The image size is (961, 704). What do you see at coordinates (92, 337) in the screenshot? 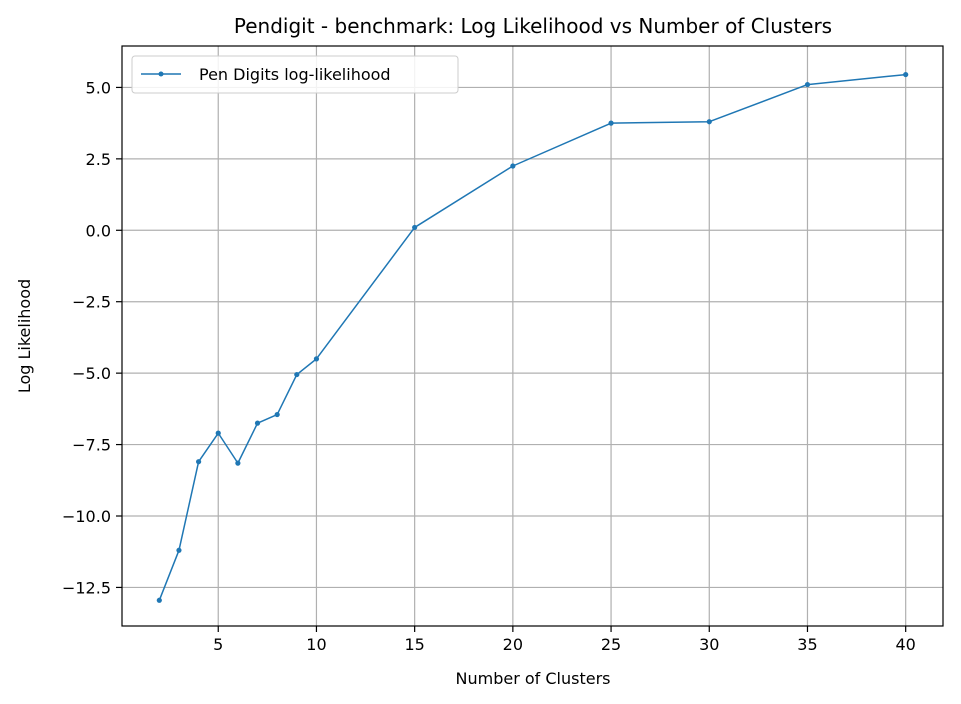
I see `y-axis-ticks: 5.0 2.5 0.0 −2.5 −5.0 −7.5 −10.0 −12.5` at bounding box center [92, 337].